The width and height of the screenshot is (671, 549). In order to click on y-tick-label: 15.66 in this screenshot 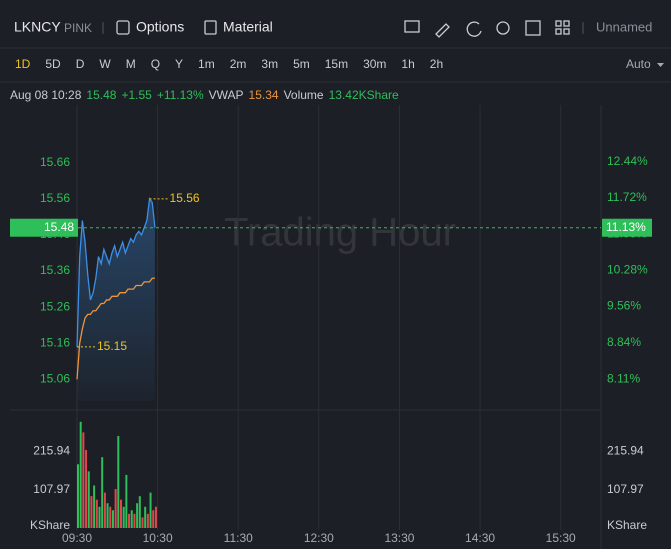, I will do `click(55, 162)`.